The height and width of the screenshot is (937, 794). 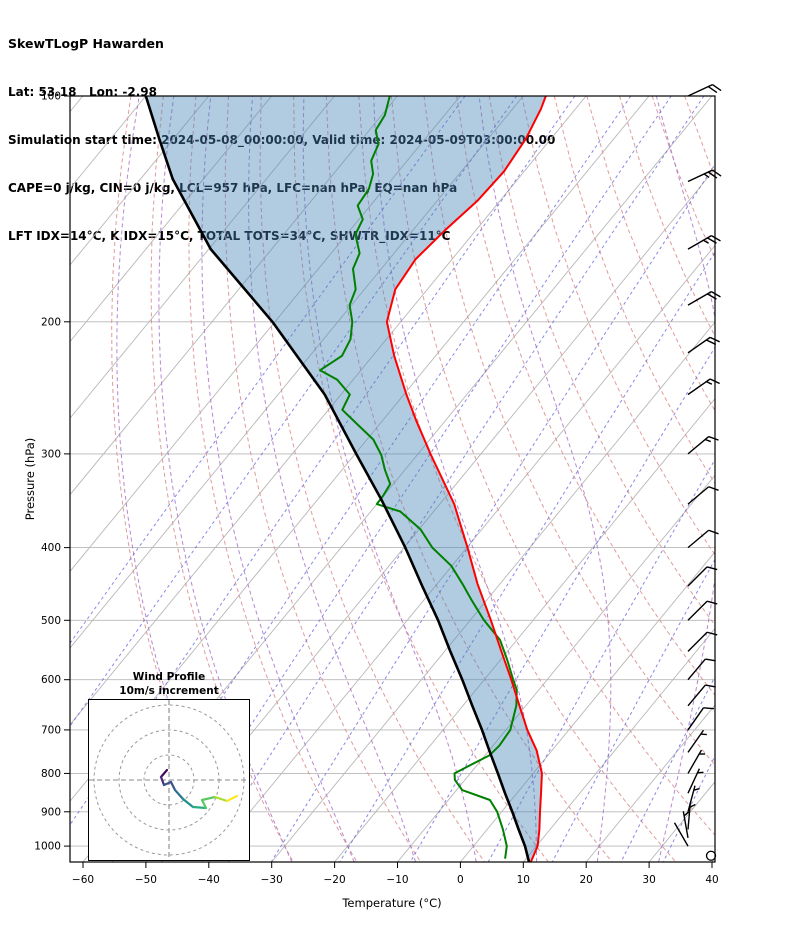 What do you see at coordinates (335, 880) in the screenshot?
I see `x-tick-label: −20` at bounding box center [335, 880].